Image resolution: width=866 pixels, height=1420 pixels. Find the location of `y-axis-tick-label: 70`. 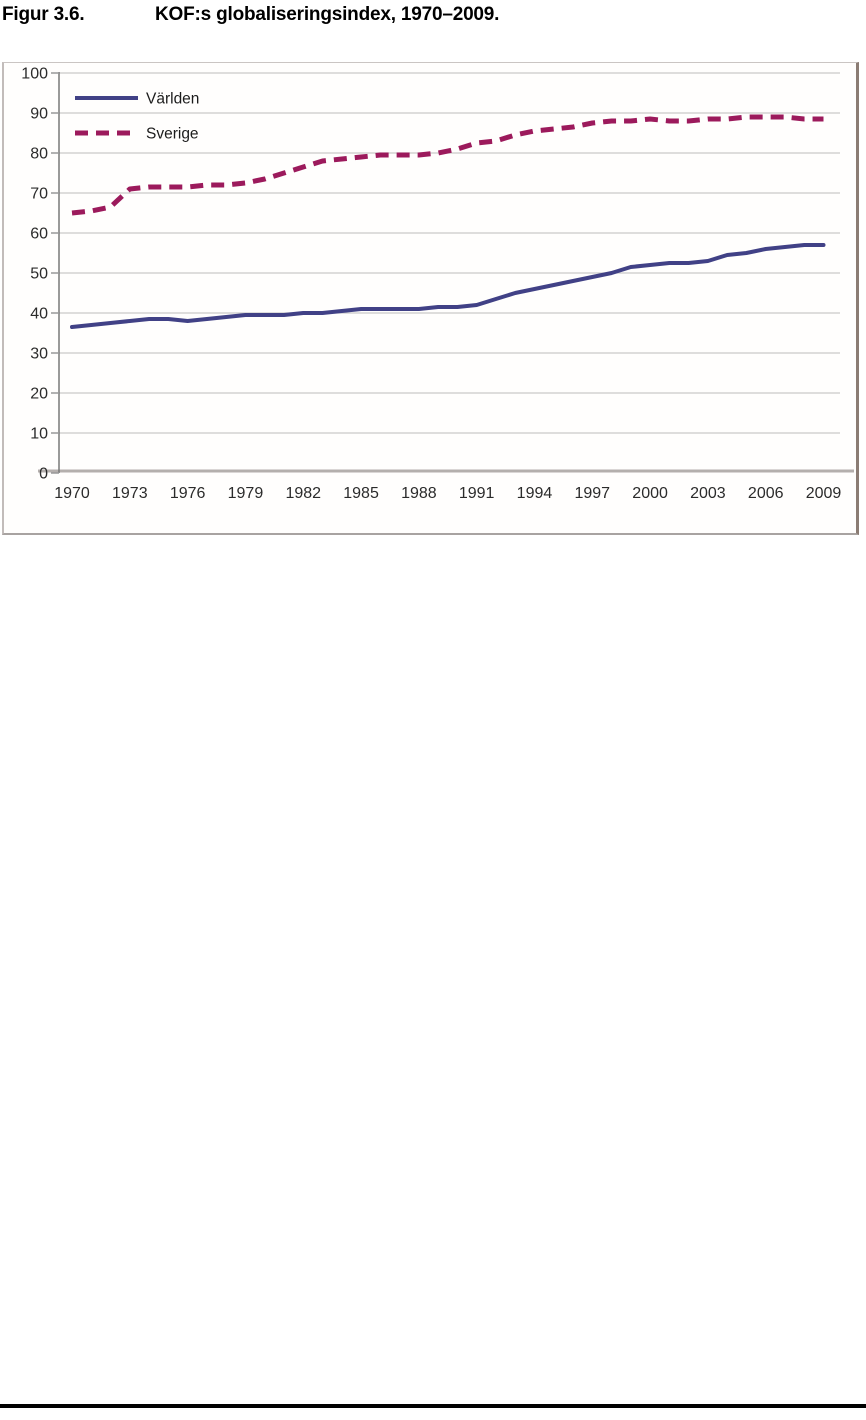

y-axis-tick-label: 70 is located at coordinates (39, 194).